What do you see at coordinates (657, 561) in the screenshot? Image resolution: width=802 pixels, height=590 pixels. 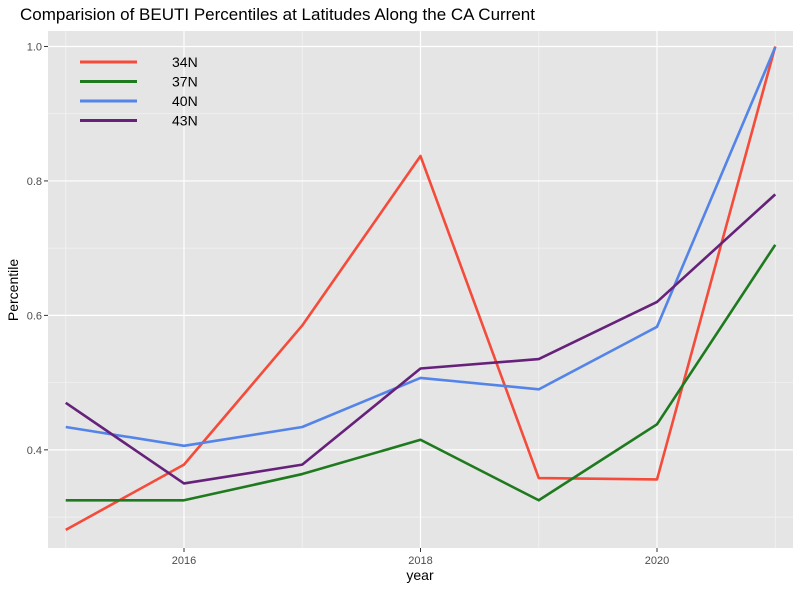 I see `x-tick-label: 2020` at bounding box center [657, 561].